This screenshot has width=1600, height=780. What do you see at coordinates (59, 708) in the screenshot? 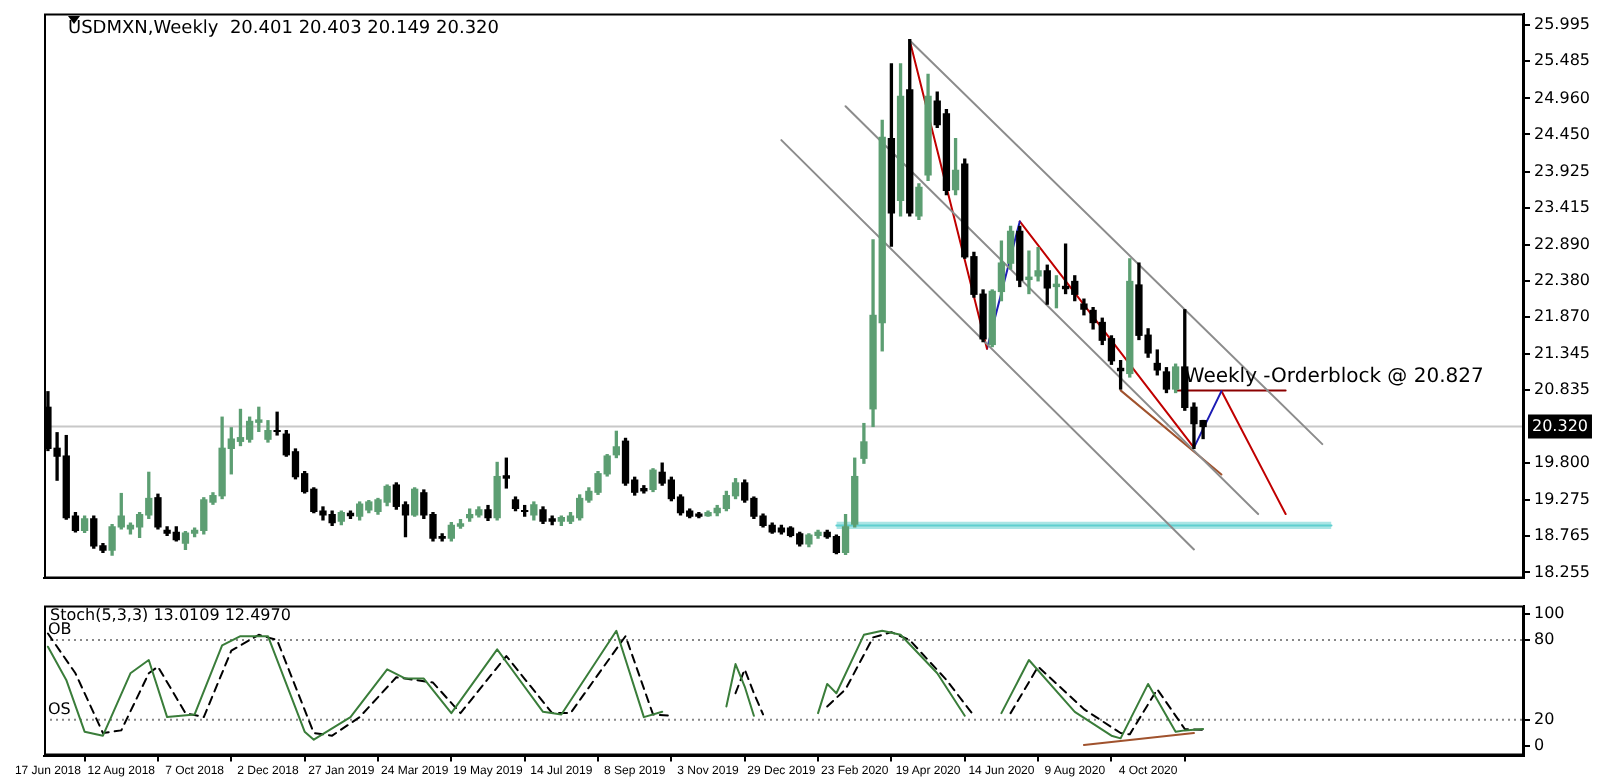
I see `ref-line-label: OS` at bounding box center [59, 708].